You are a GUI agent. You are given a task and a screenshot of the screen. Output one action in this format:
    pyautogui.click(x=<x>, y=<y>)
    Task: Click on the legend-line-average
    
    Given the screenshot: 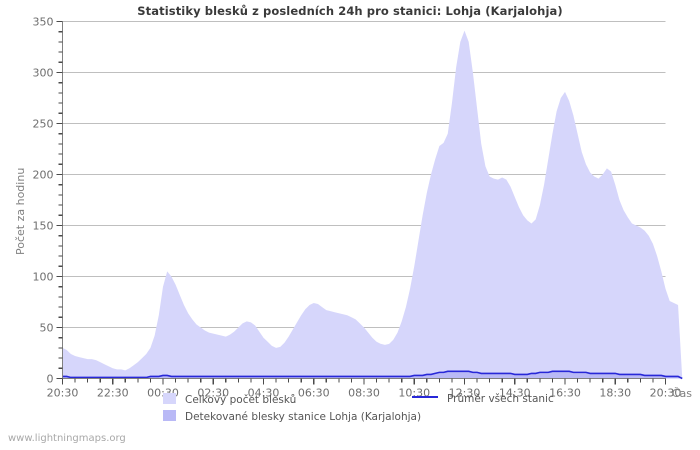 What is the action you would take?
    pyautogui.click(x=425, y=397)
    